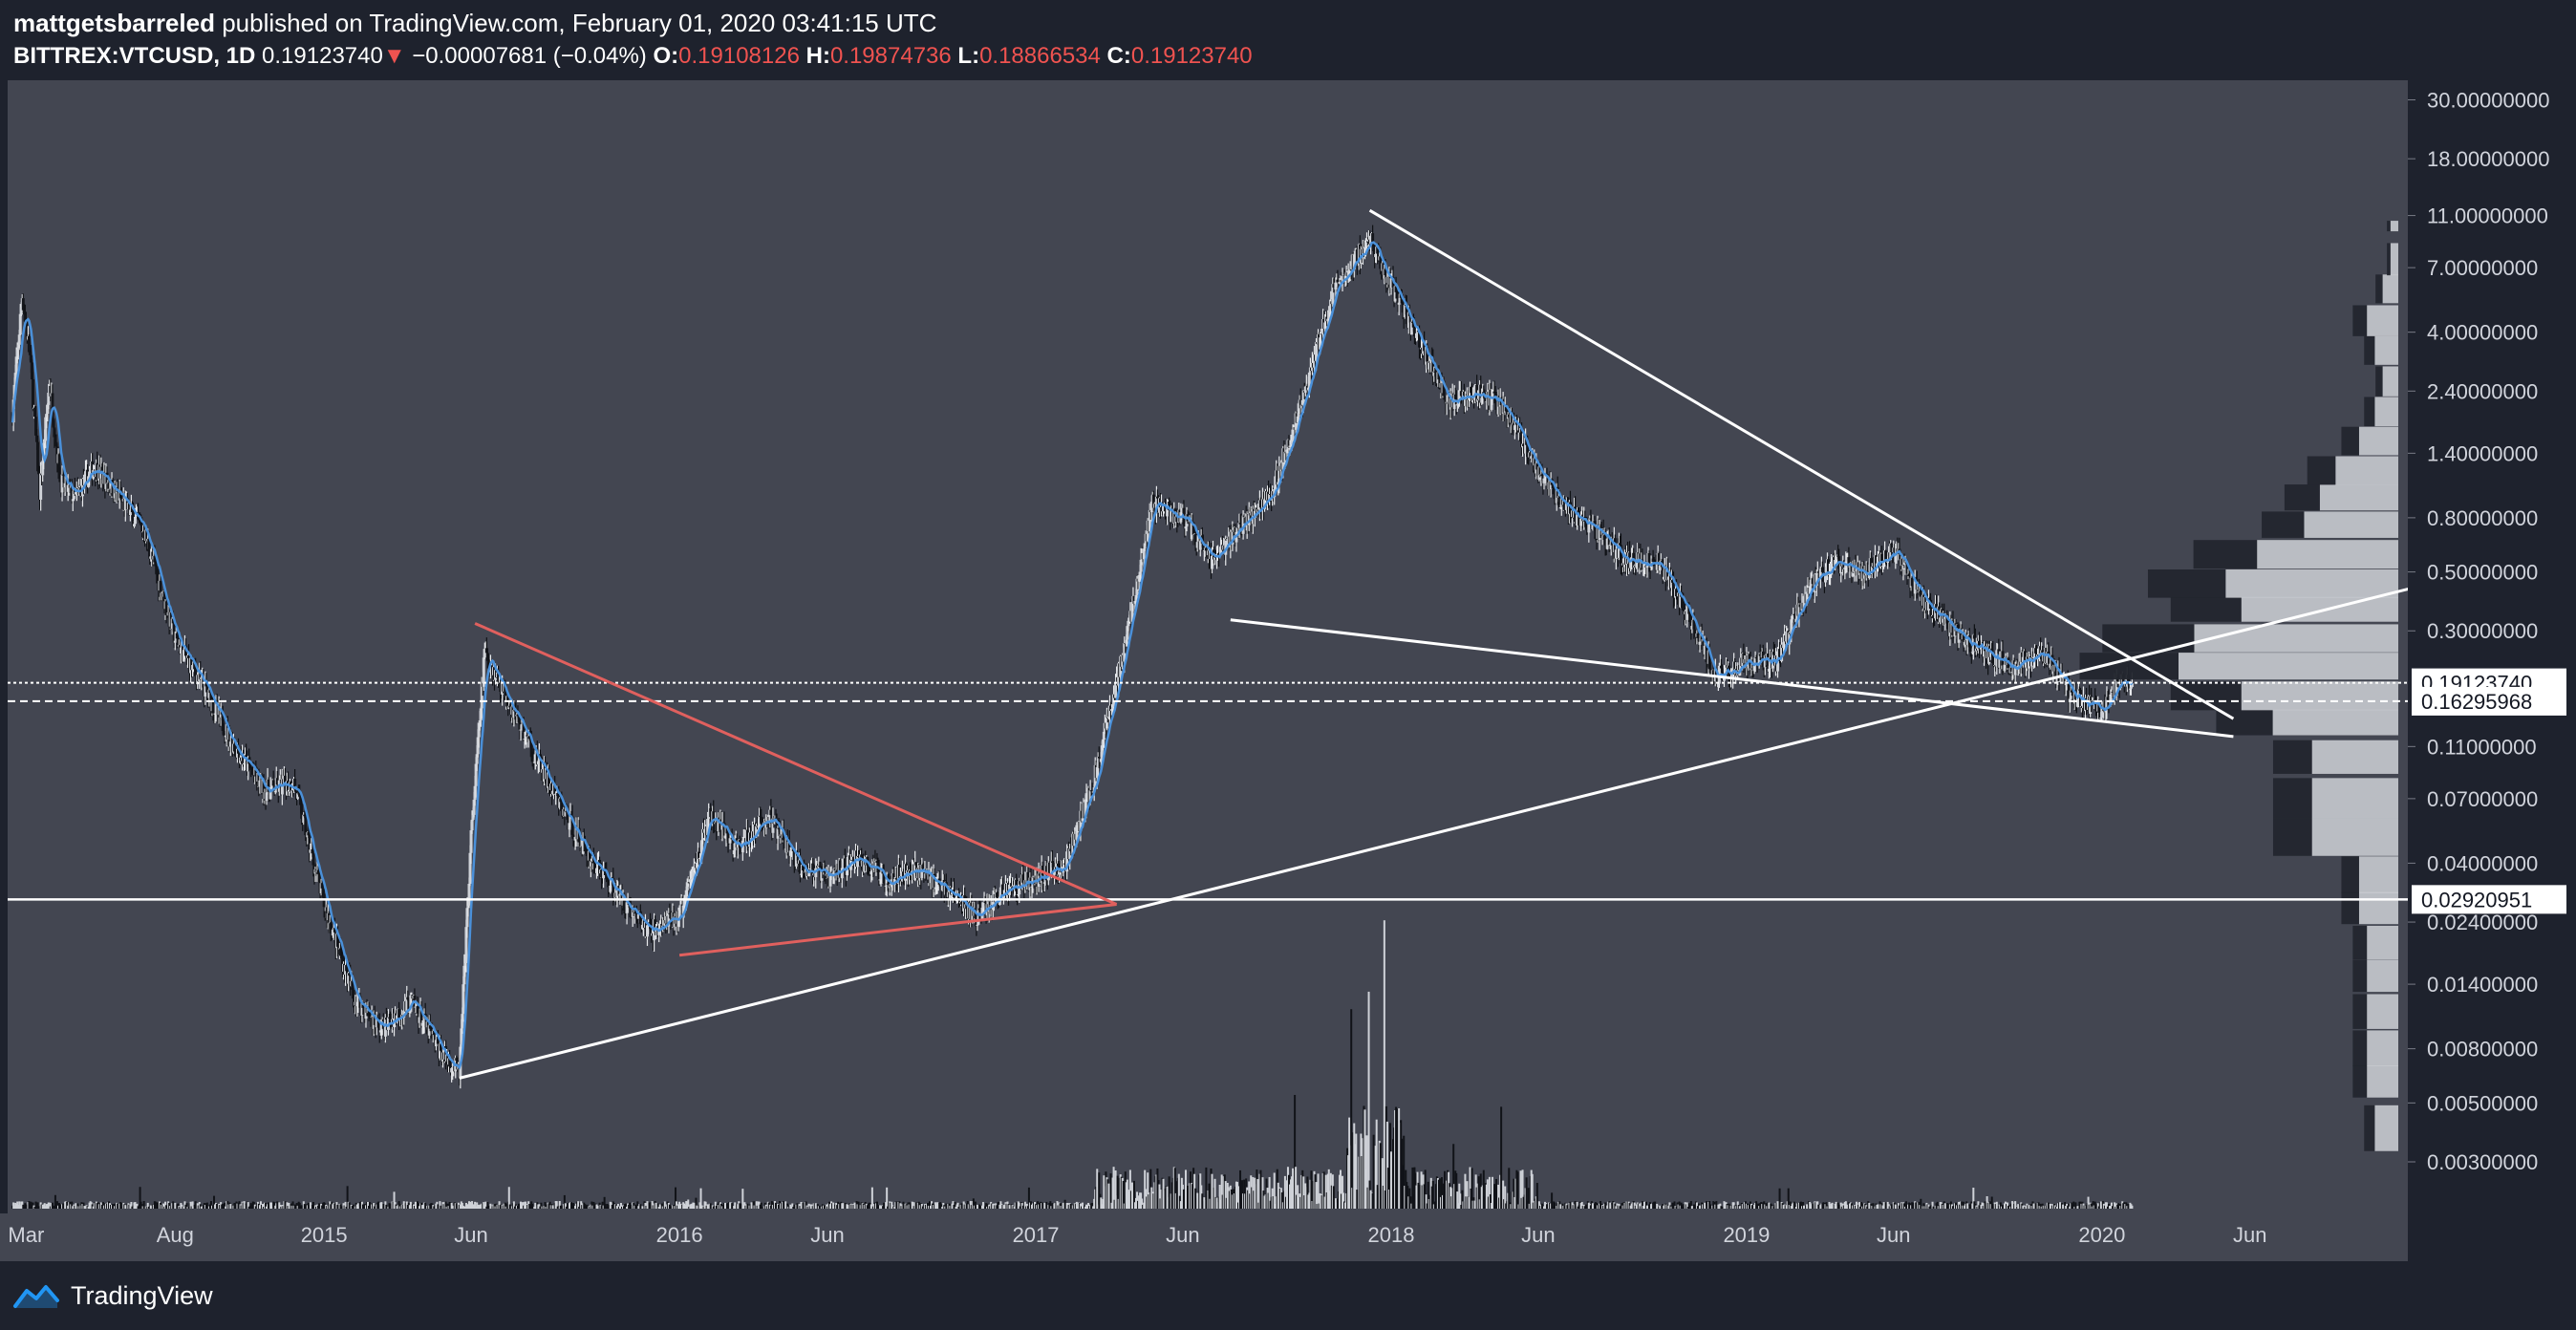 The image size is (2576, 1330). What do you see at coordinates (114, 23) in the screenshot?
I see `author-name: mattgetsbarreled` at bounding box center [114, 23].